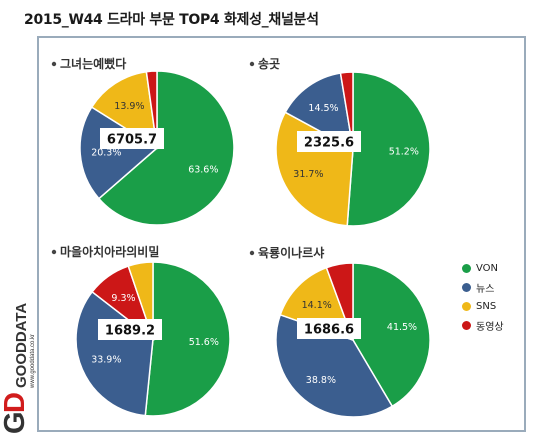 Image resolution: width=536 pixels, height=441 pixels. I want to click on total-value: 1686.6, so click(329, 330).